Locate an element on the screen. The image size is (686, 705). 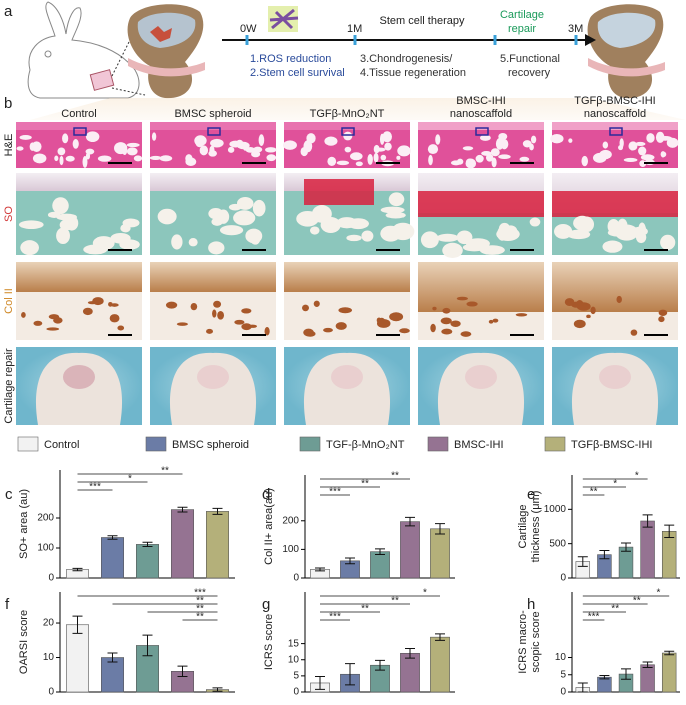
outcome-label: Cartilage is located at coordinates (522, 15).